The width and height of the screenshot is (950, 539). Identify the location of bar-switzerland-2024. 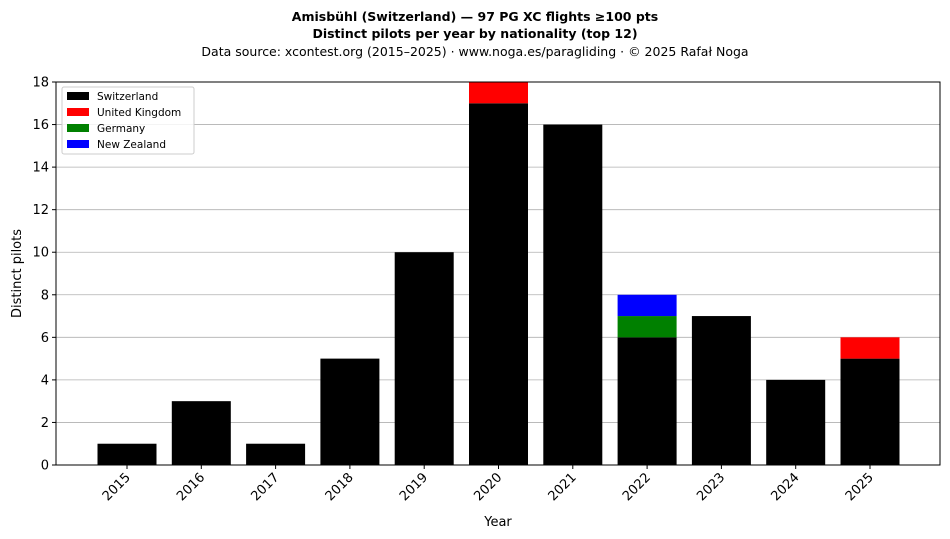
(796, 422).